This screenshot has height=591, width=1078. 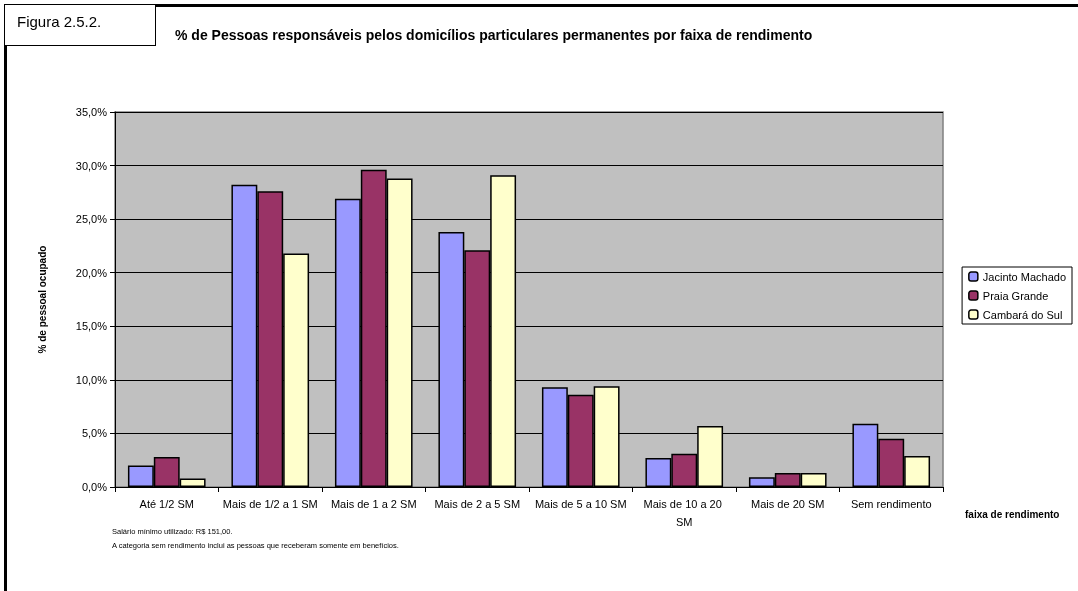 I want to click on y-tick-label: 30,0%, so click(x=91, y=165).